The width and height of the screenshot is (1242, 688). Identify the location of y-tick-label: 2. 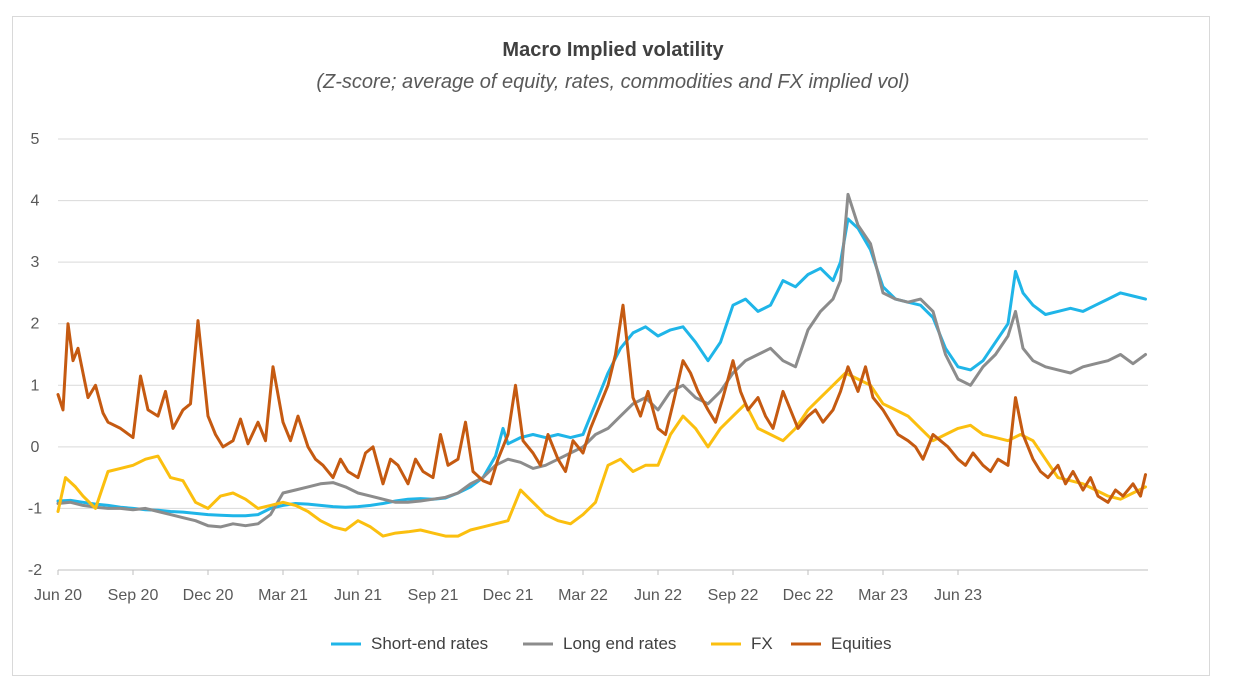
(35, 324).